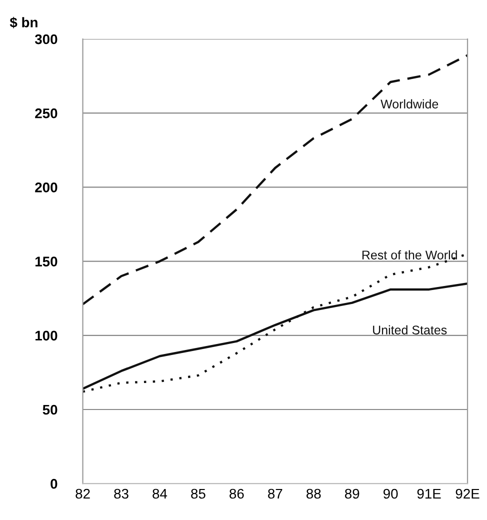 This screenshot has width=487, height=520. I want to click on y-axis-title: $ bn, so click(24, 22).